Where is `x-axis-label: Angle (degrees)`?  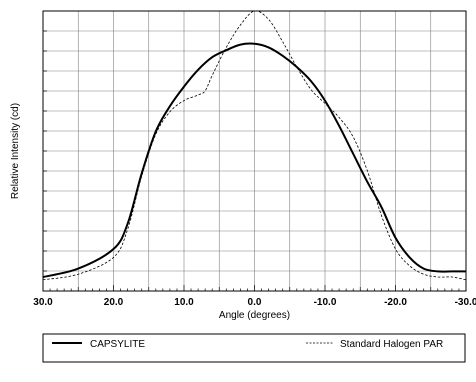
x-axis-label: Angle (degrees) is located at coordinates (254, 315).